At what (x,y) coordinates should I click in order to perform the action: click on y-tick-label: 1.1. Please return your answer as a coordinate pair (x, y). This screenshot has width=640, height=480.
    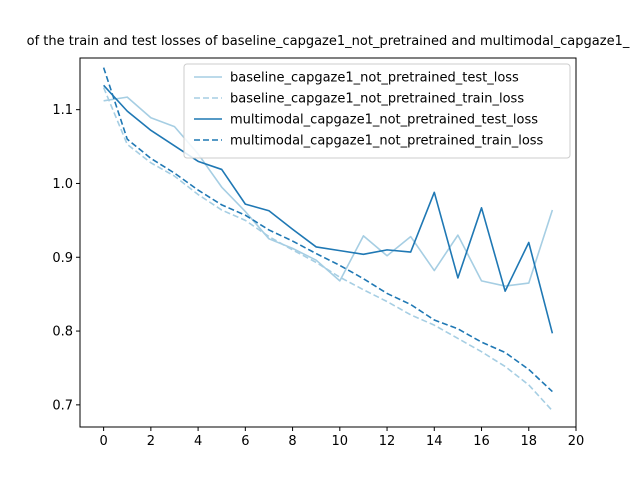
    Looking at the image, I should click on (62, 110).